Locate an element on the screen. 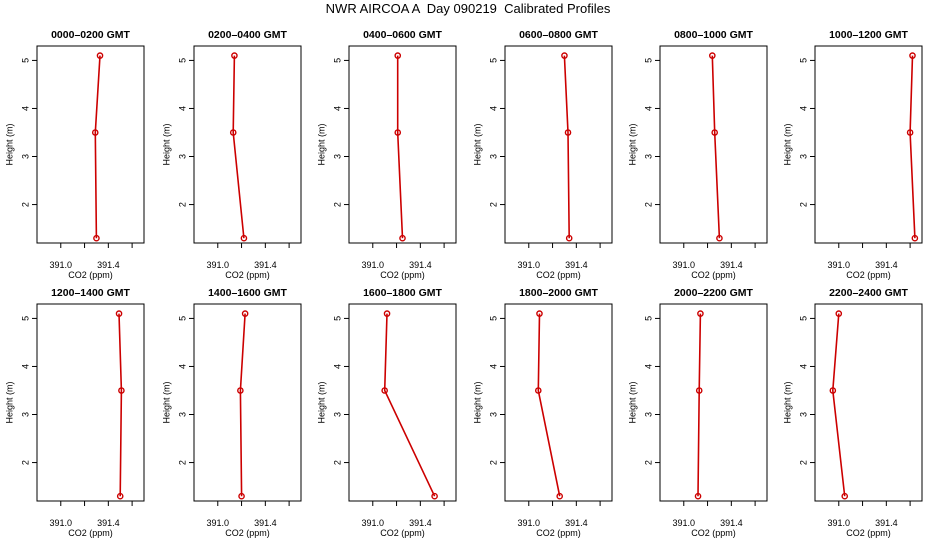 The image size is (936, 540). panel-title: 0200–0400 GMT is located at coordinates (247, 35).